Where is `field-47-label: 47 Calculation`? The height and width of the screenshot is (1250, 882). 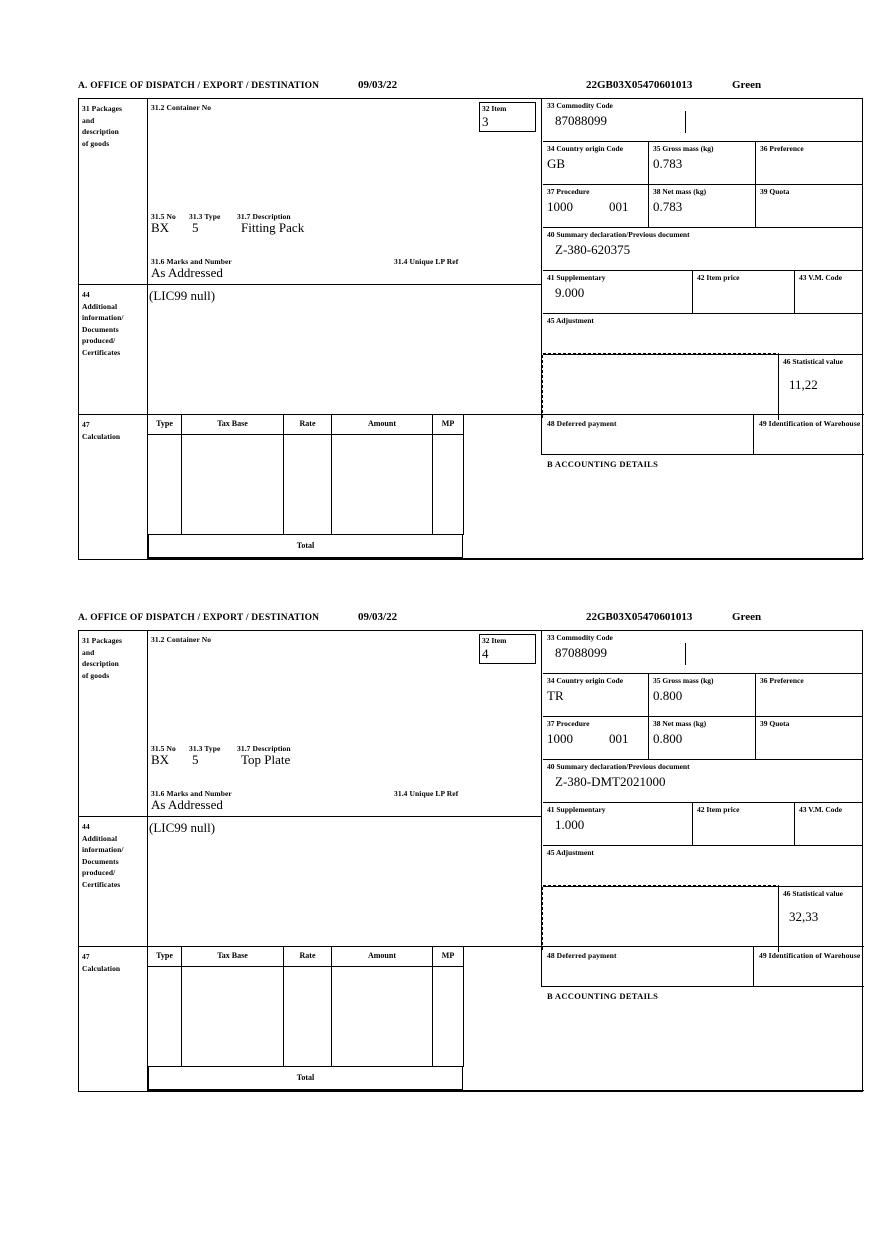
field-47-label: 47 Calculation is located at coordinates (101, 962).